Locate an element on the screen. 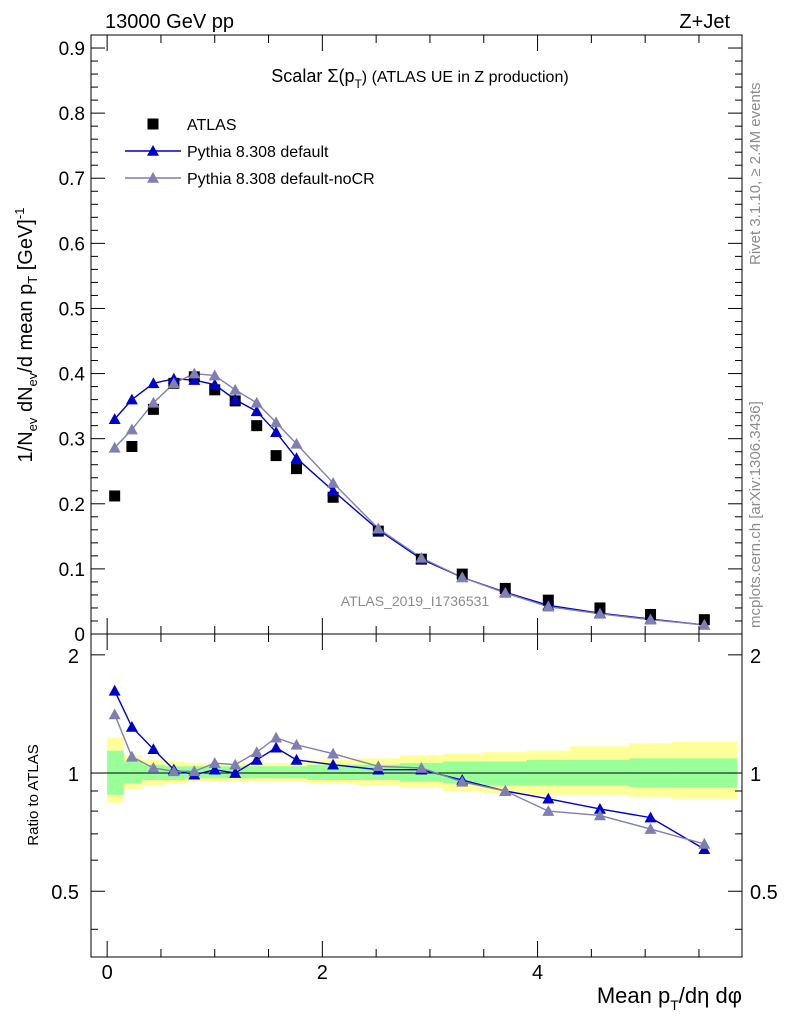  title-sub: T is located at coordinates (358, 84).